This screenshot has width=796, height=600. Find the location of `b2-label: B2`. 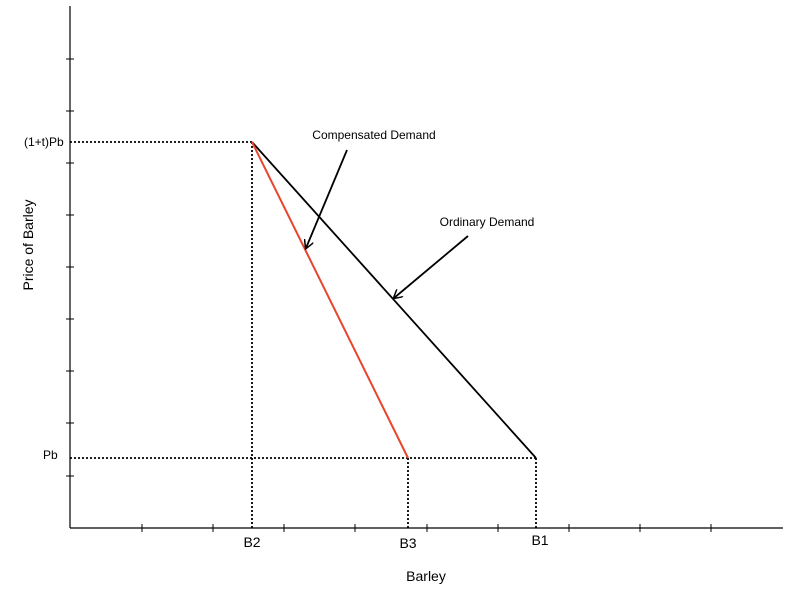

b2-label: B2 is located at coordinates (251, 542).